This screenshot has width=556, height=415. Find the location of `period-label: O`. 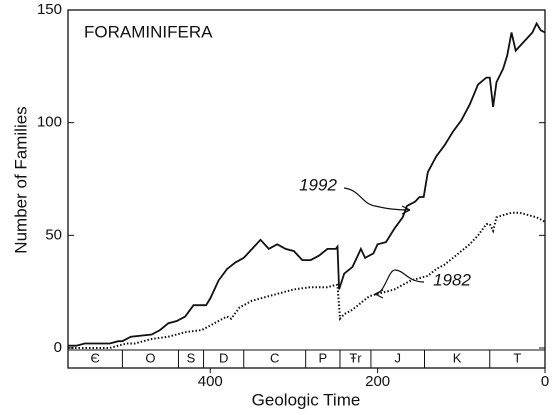

period-label: O is located at coordinates (150, 357).